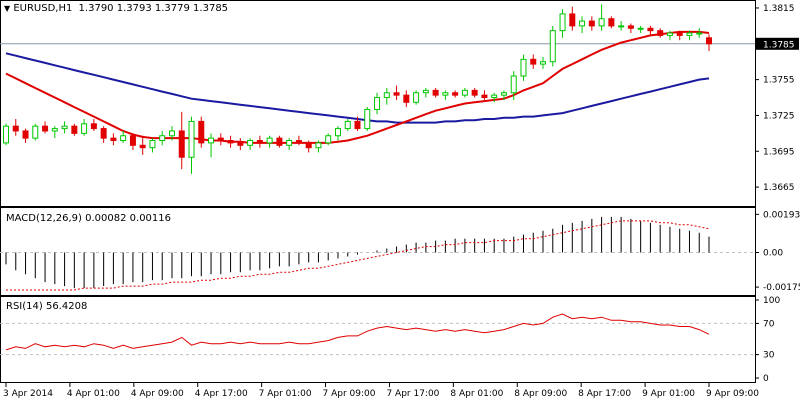 The image size is (800, 400). I want to click on price-header: ▼ EURUSD,H1 1.3790 1.3793 1.3779 1.3785, so click(116, 8).